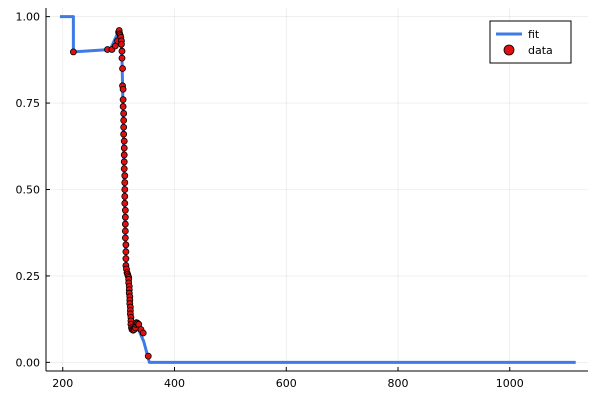  I want to click on x-tick-label: 400, so click(174, 383).